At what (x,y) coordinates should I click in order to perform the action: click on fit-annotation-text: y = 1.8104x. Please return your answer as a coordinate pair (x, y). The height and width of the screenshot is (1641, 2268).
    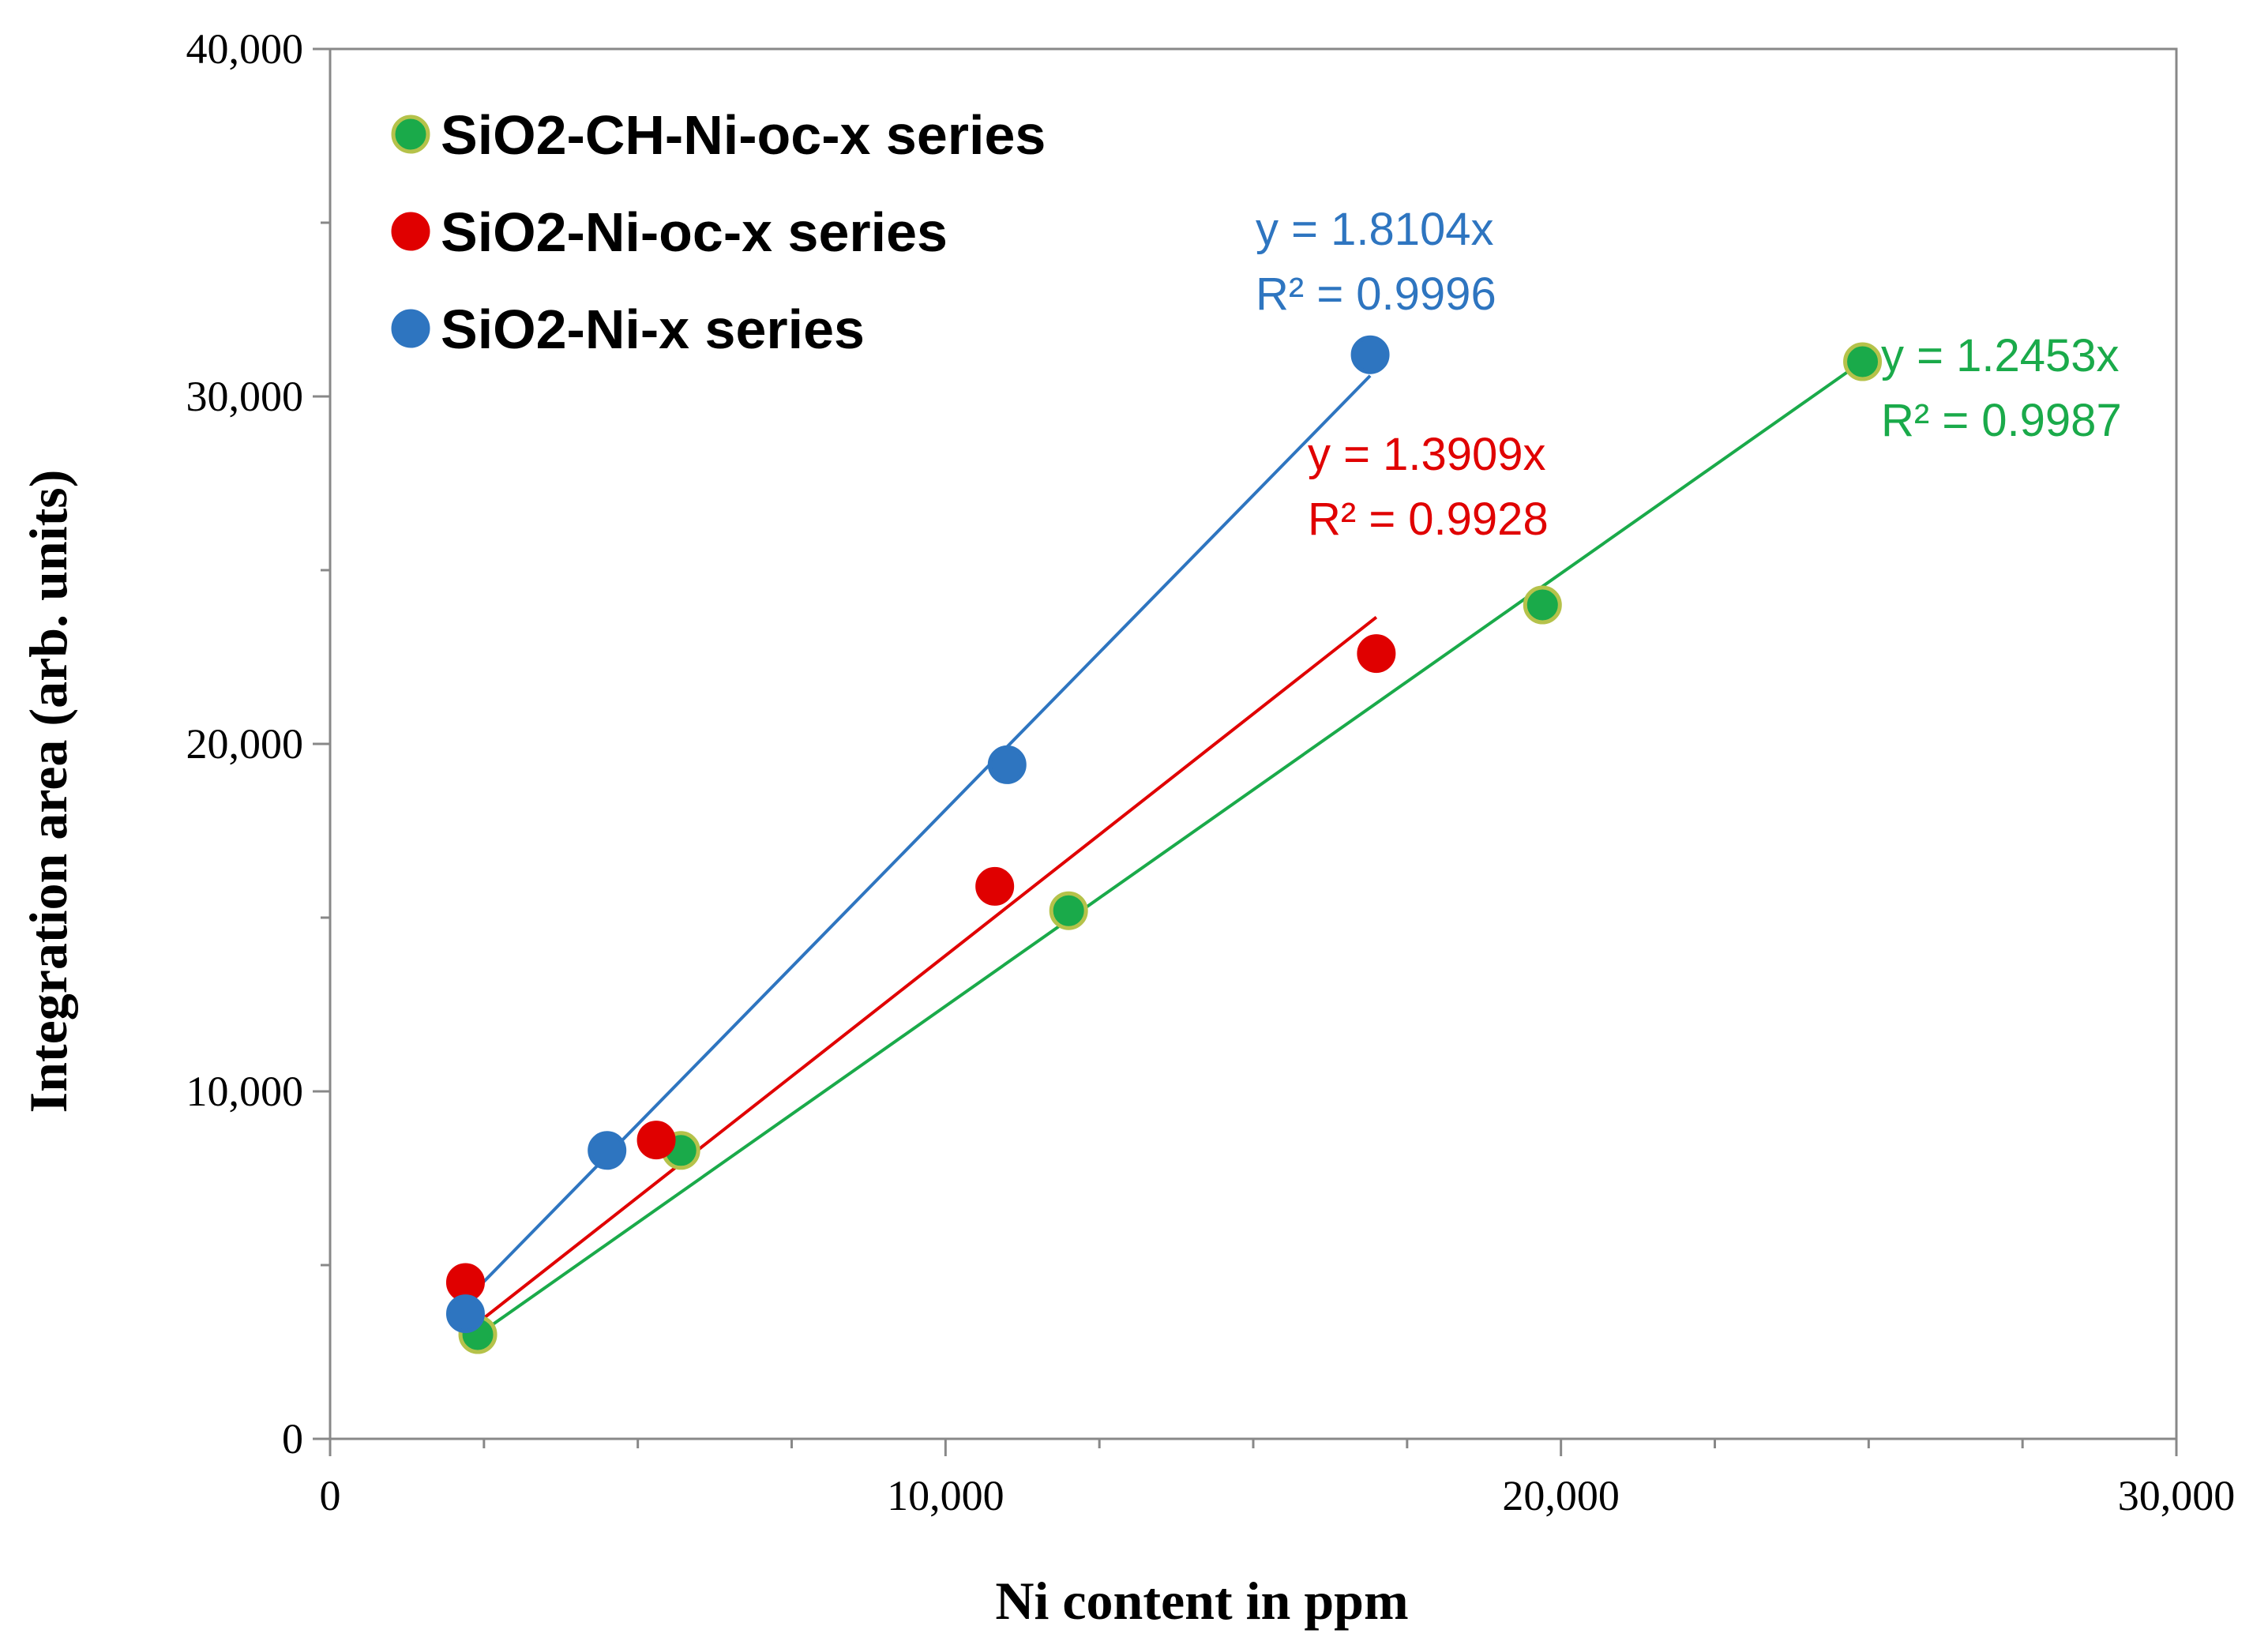
    Looking at the image, I should click on (1375, 230).